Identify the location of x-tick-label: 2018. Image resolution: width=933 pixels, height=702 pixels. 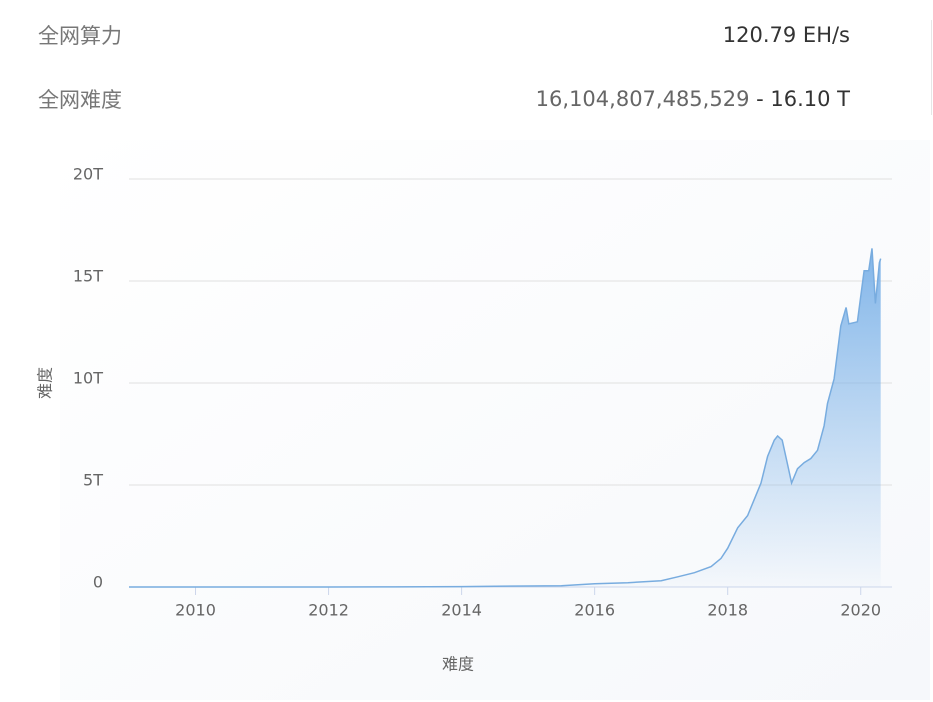
(727, 610).